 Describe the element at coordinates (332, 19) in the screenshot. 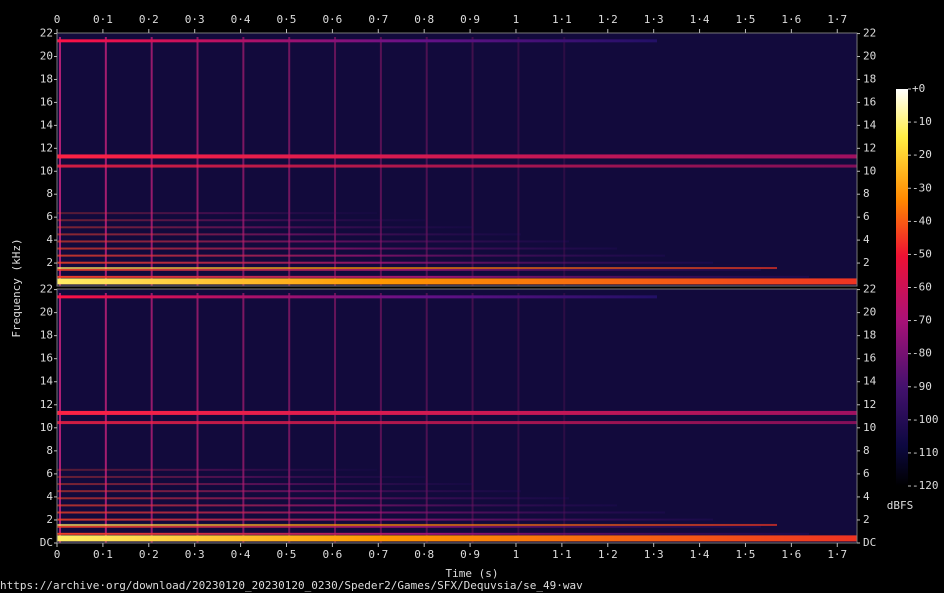

I see `x-tick-label: 0·6` at that location.